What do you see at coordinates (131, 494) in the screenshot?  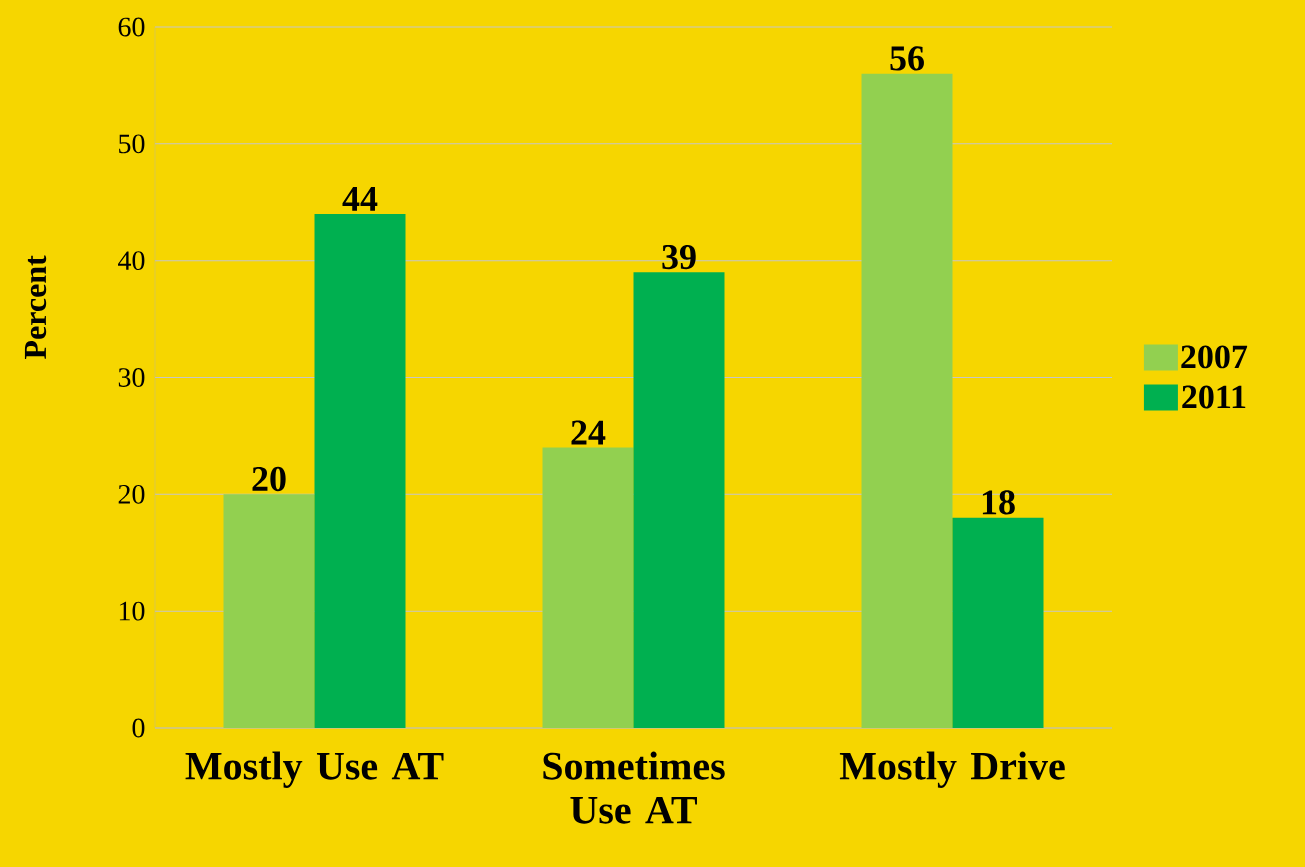 I see `y-tick-label: 20` at bounding box center [131, 494].